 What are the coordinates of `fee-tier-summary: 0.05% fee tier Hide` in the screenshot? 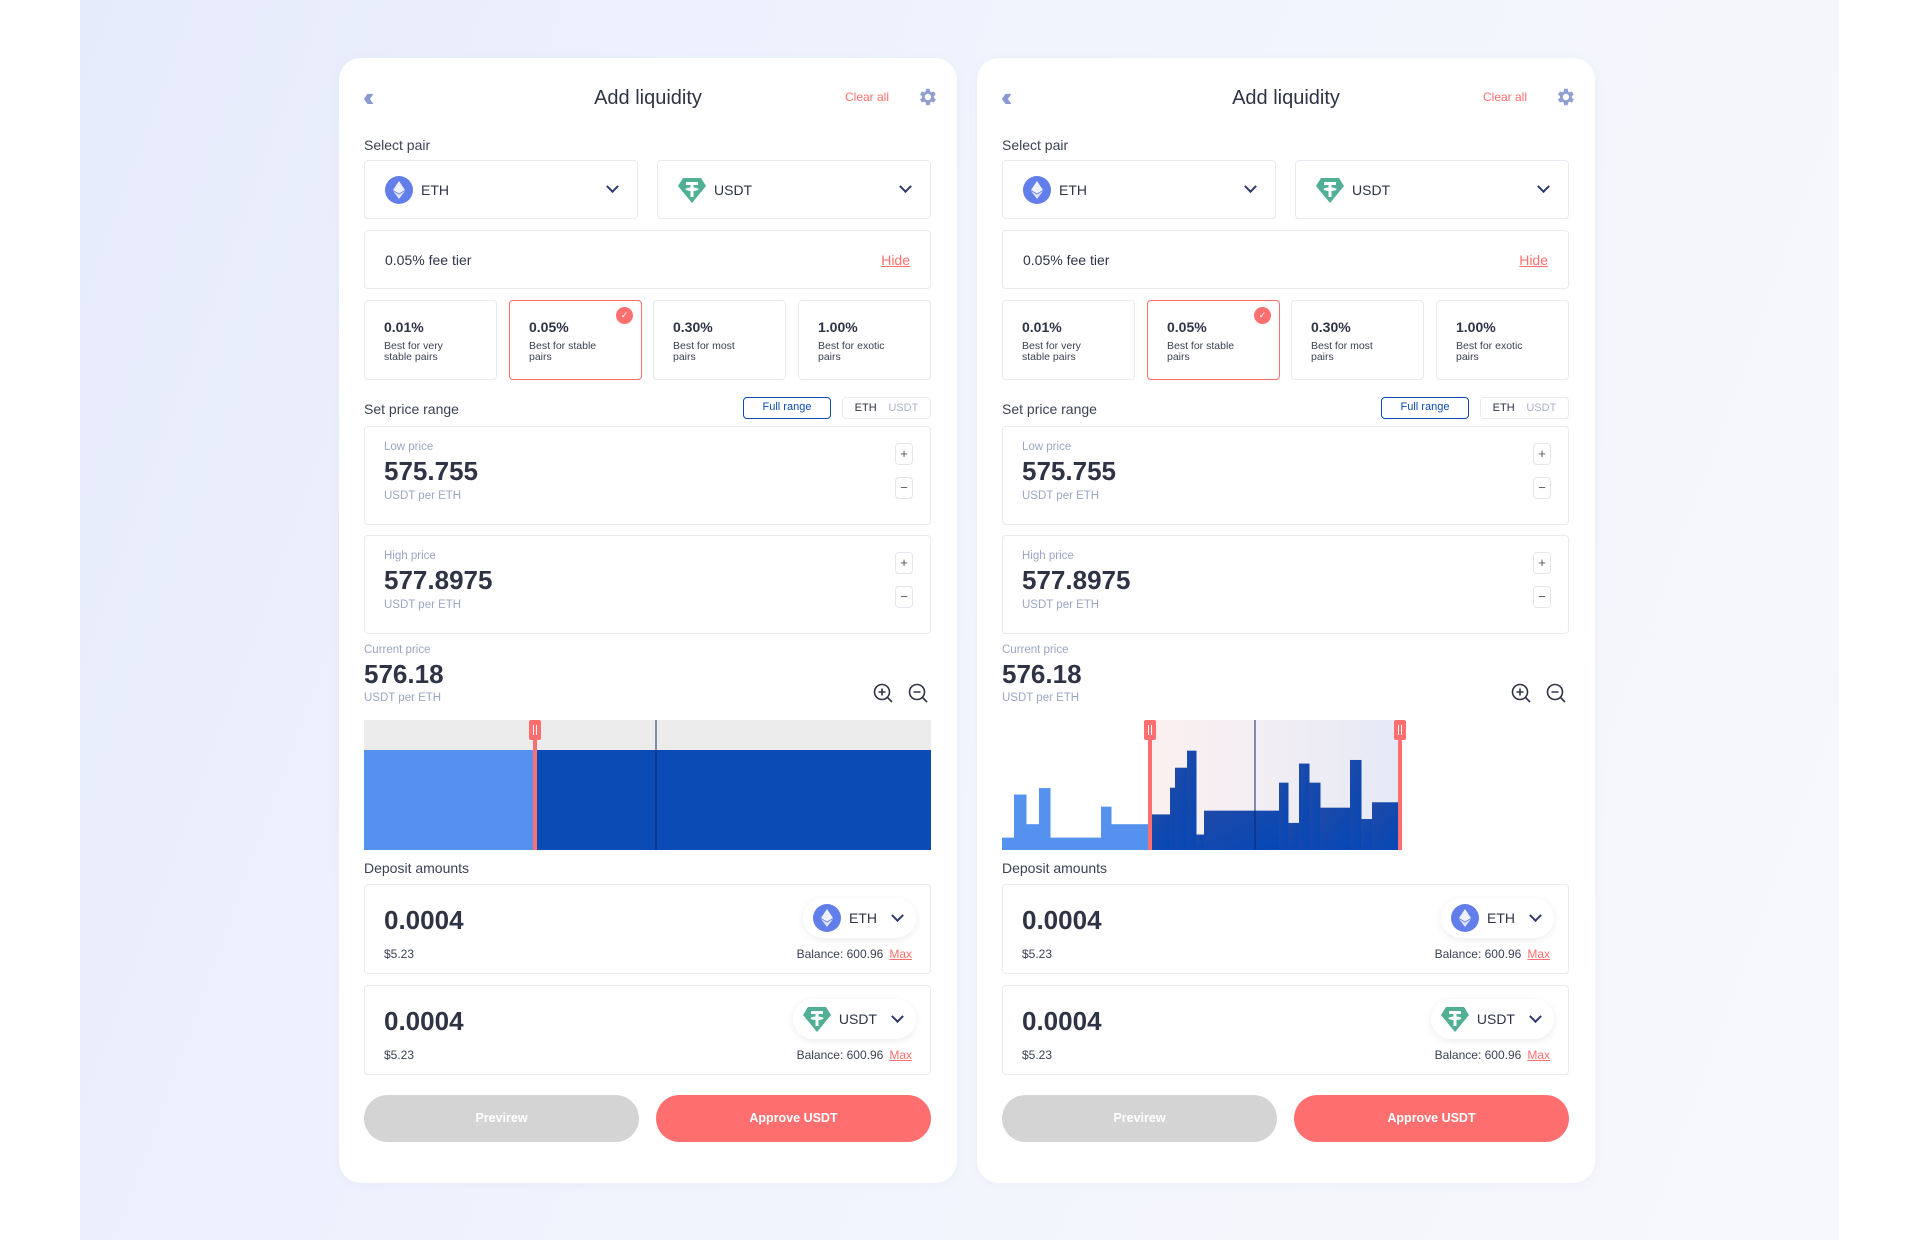 It's located at (1285, 259).